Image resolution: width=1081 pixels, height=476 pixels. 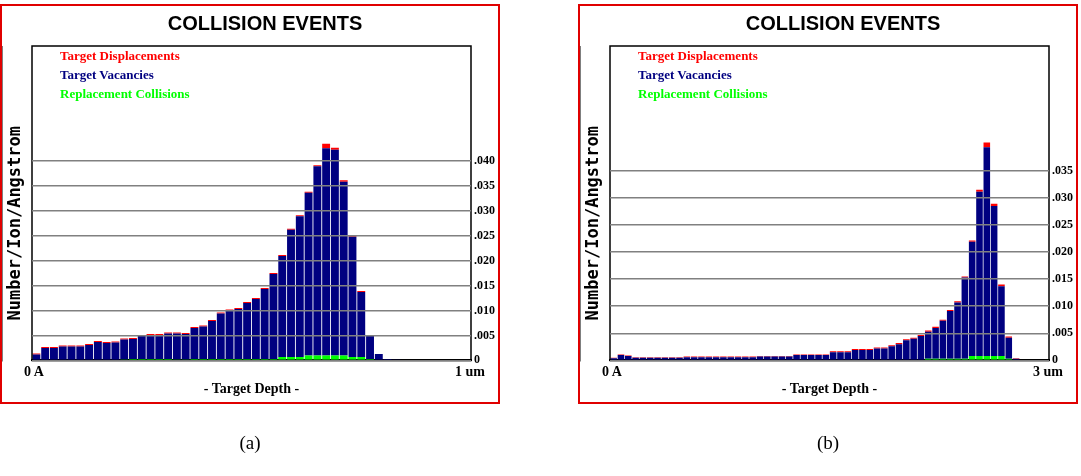 What do you see at coordinates (1048, 372) in the screenshot?
I see `text: 3 um` at bounding box center [1048, 372].